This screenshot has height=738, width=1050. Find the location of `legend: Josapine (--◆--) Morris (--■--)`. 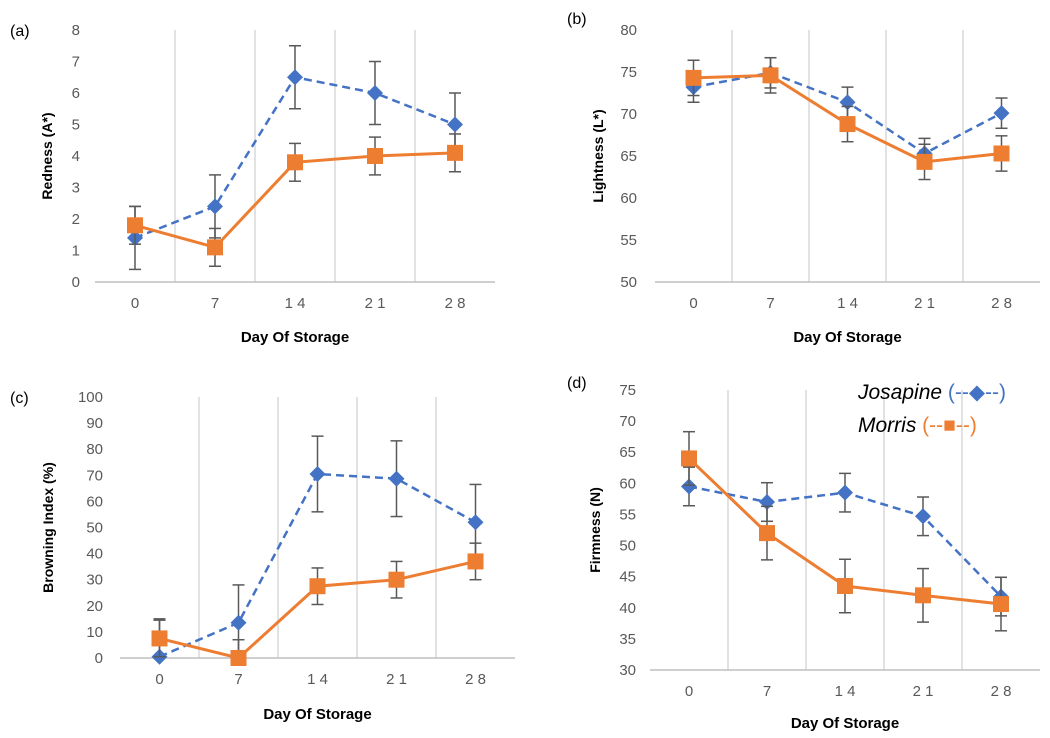

legend: Josapine (--◆--) Morris (--■--) is located at coordinates (931, 409).